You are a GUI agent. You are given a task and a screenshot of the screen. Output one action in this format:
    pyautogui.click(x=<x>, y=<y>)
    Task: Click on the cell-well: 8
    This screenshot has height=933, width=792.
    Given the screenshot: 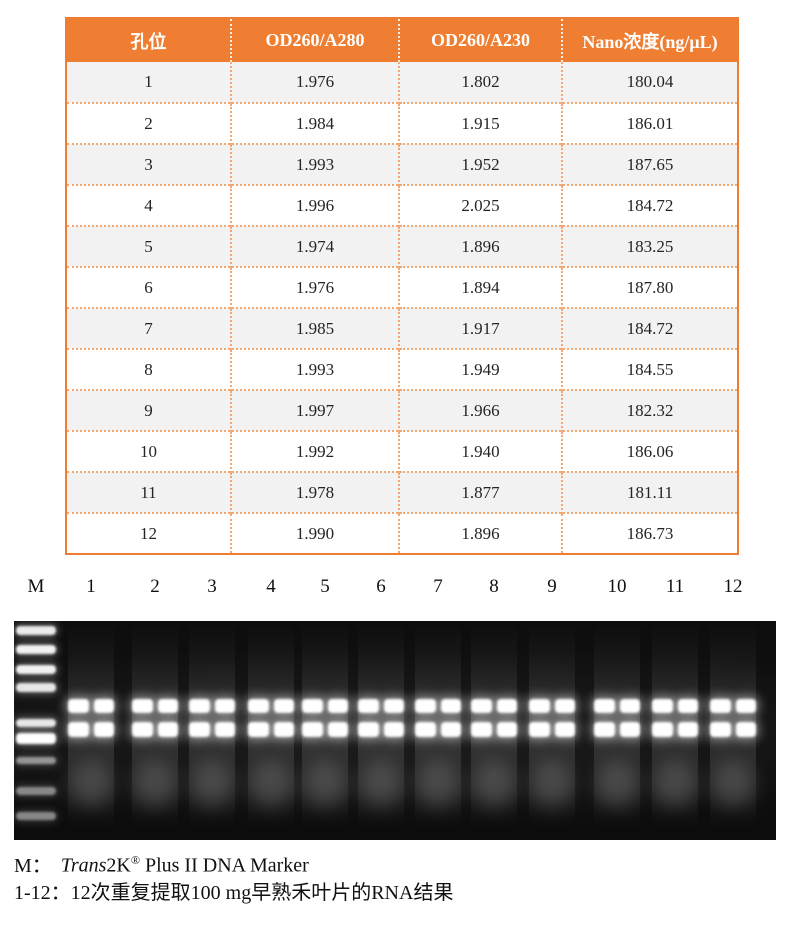 What is the action you would take?
    pyautogui.click(x=149, y=369)
    